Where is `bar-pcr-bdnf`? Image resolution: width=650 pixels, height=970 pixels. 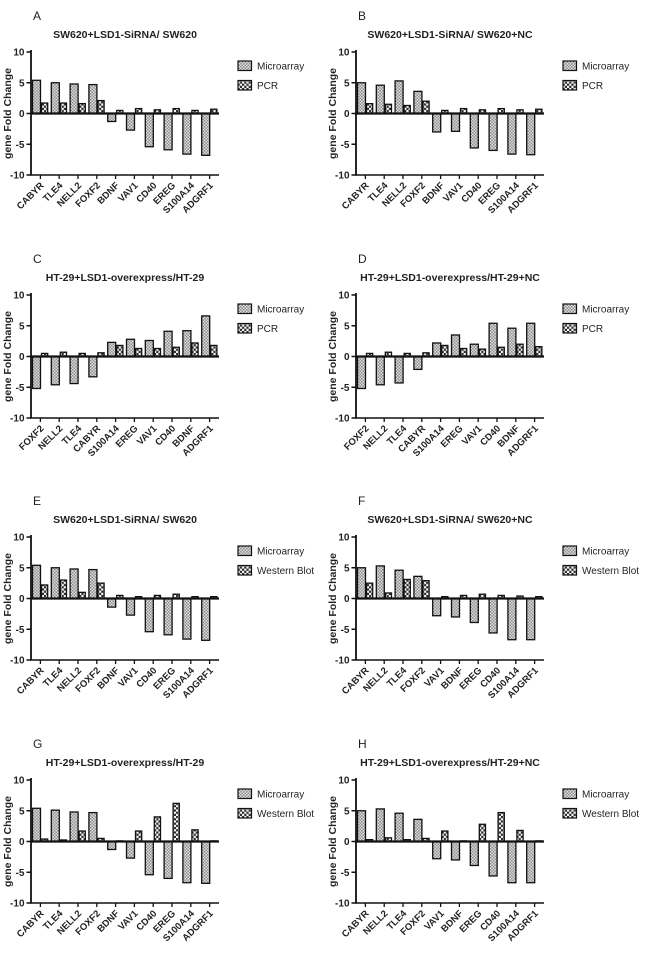
bar-pcr-bdnf is located at coordinates (520, 350).